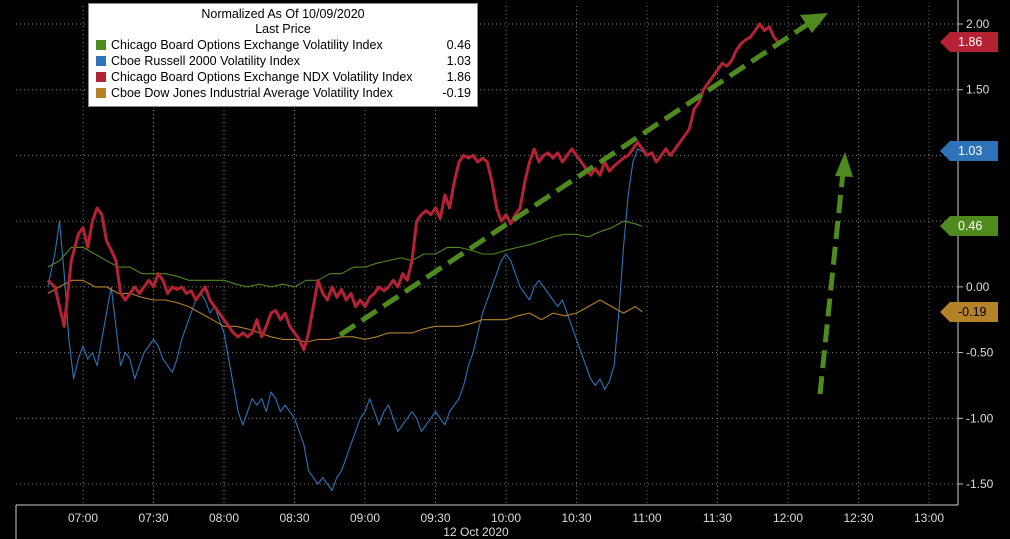 Image resolution: width=1010 pixels, height=539 pixels. What do you see at coordinates (101, 93) in the screenshot?
I see `legend-swatch-vxd` at bounding box center [101, 93].